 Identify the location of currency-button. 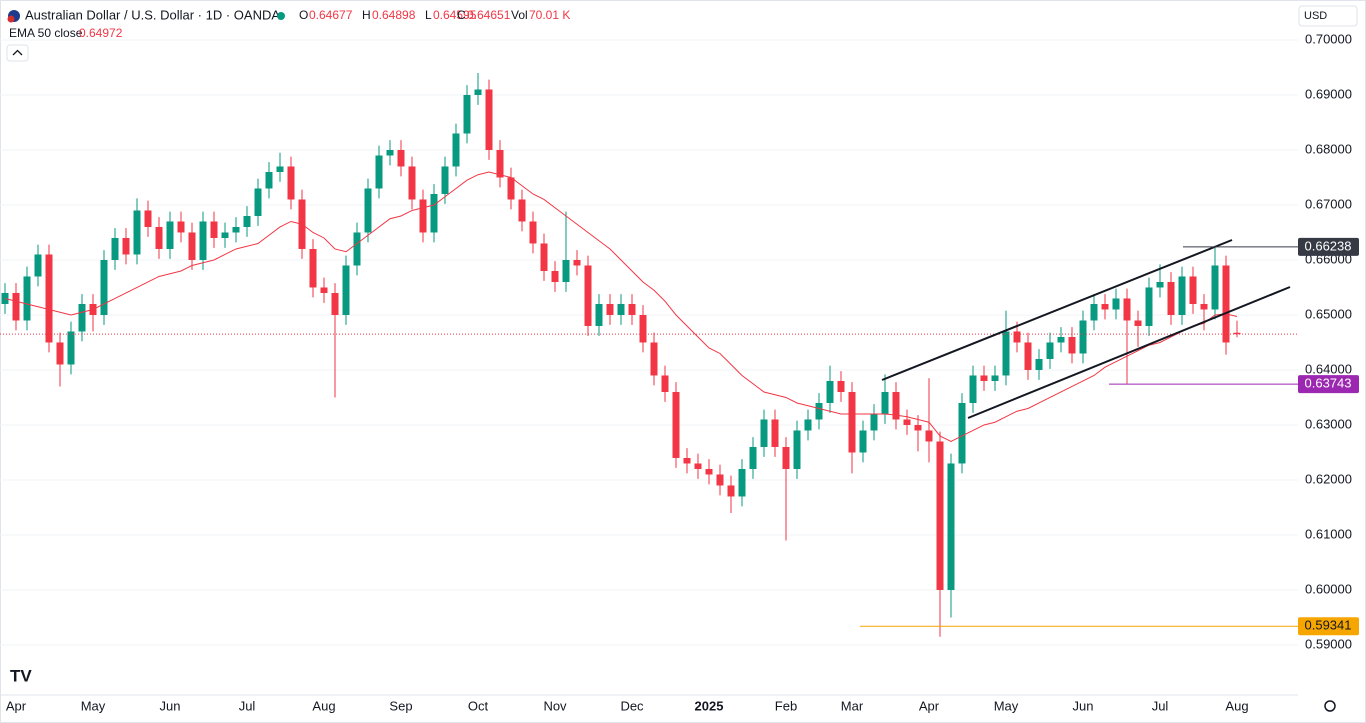
(1328, 16).